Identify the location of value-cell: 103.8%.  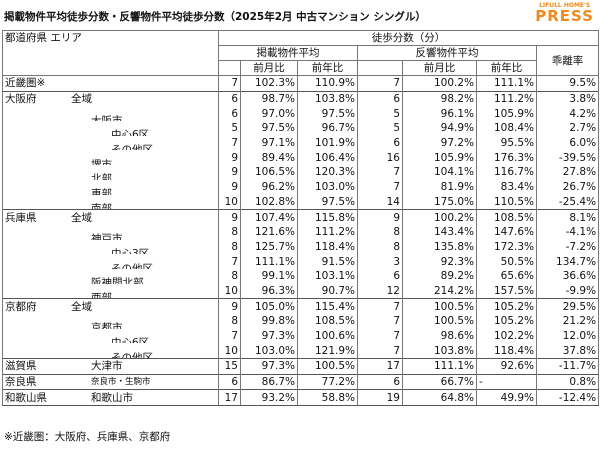
(327, 98).